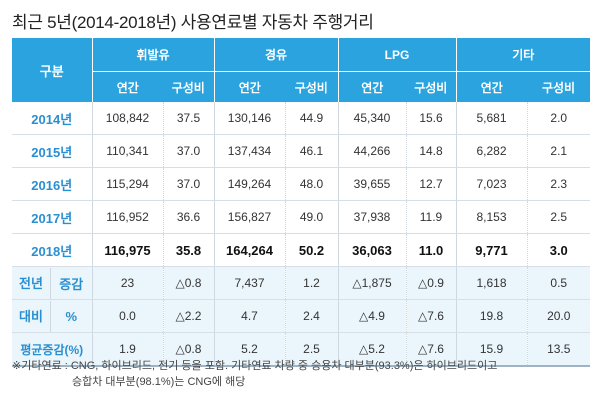  What do you see at coordinates (193, 22) in the screenshot?
I see `page-title: 최근 5년(2014-2018년) 사용연료별 자동차 주행거리` at bounding box center [193, 22].